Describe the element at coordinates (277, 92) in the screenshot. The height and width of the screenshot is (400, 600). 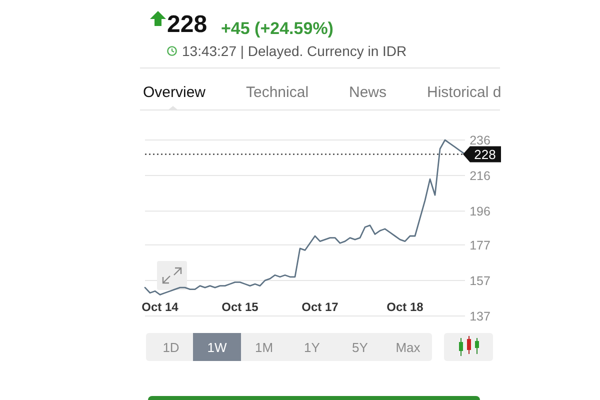
I see `text: Technical` at that location.